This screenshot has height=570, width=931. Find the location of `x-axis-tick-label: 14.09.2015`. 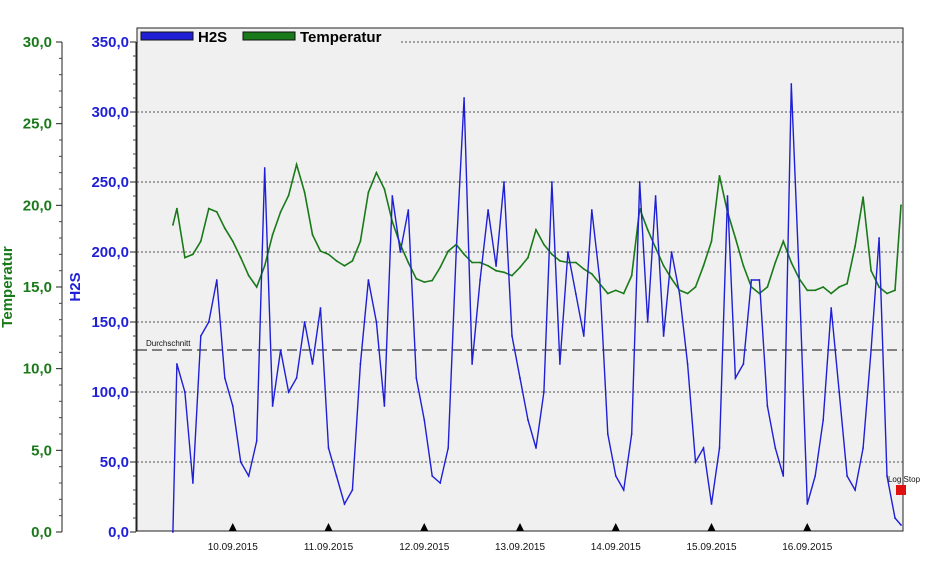

x-axis-tick-label: 14.09.2015 is located at coordinates (616, 547).